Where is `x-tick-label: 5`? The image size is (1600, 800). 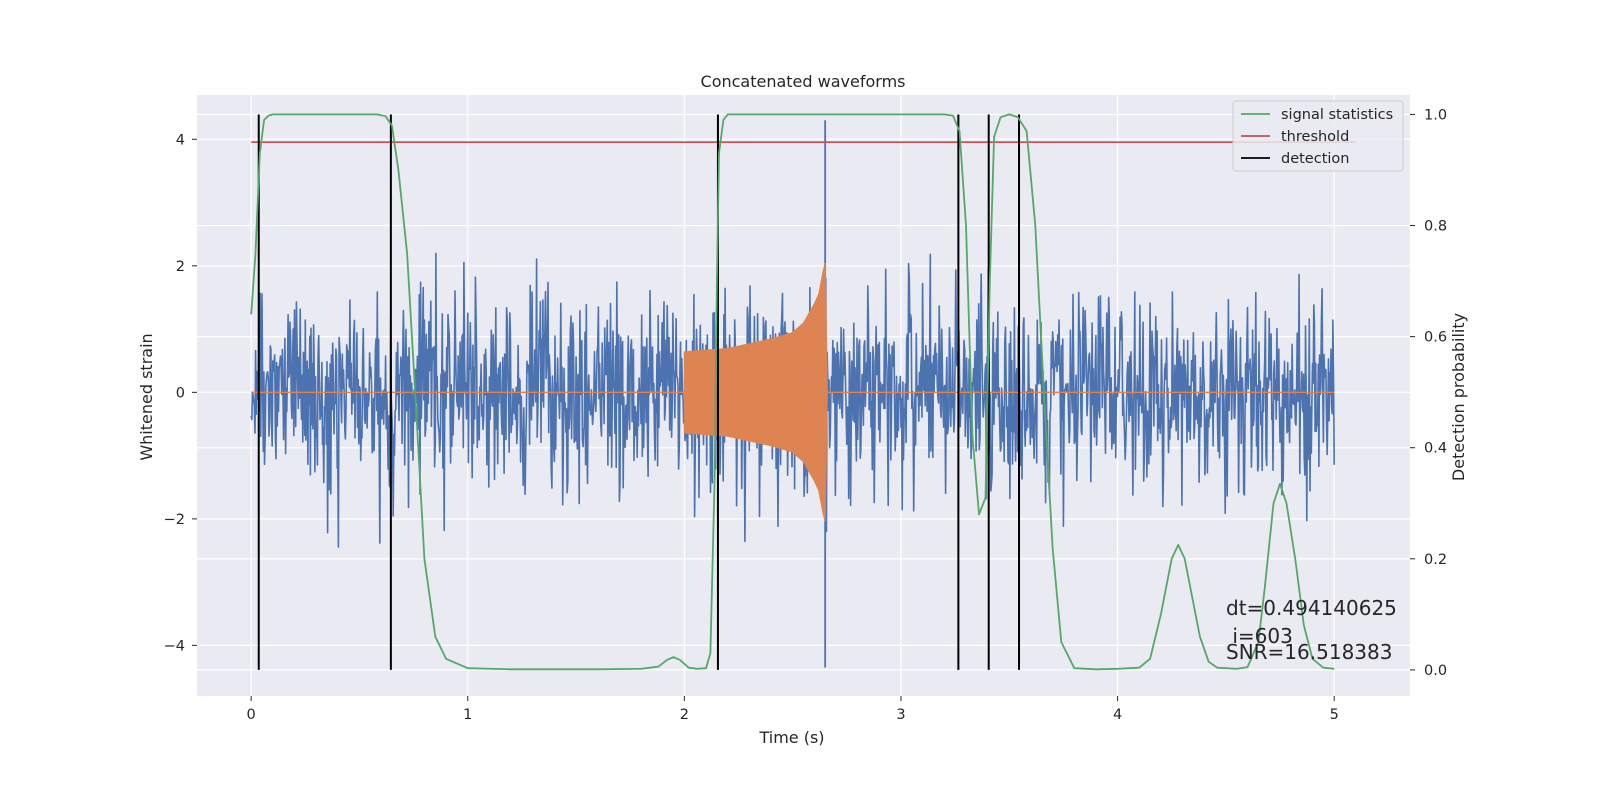 x-tick-label: 5 is located at coordinates (1334, 715).